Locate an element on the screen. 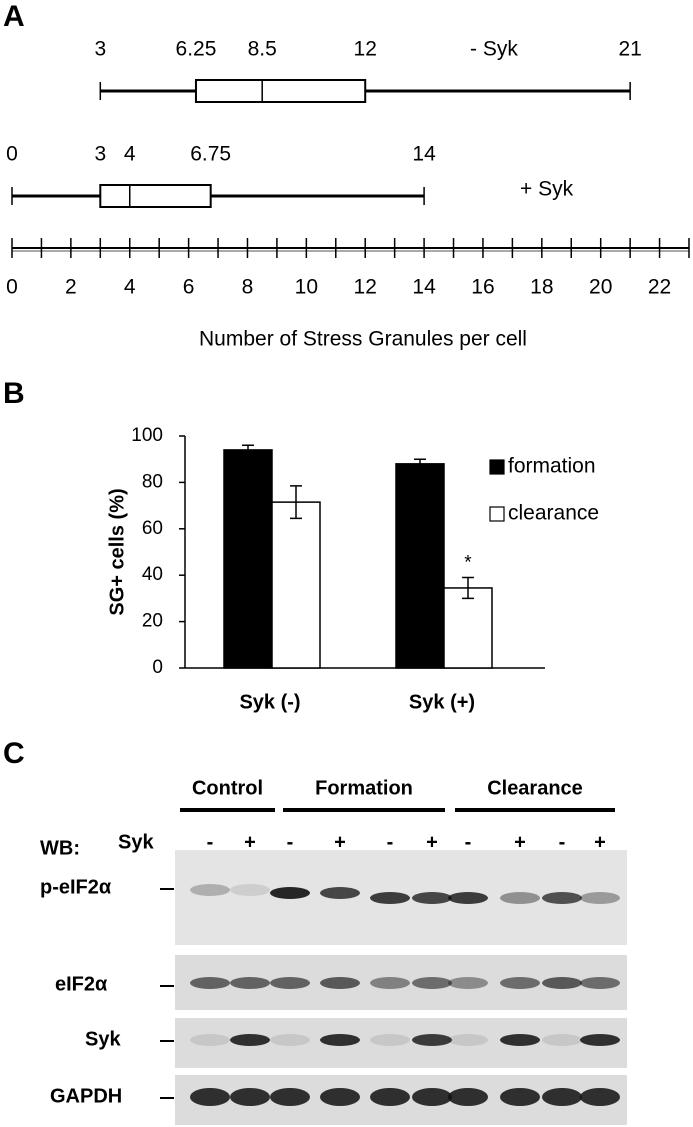 The width and height of the screenshot is (693, 1127). box-value-label: 14 is located at coordinates (424, 154).